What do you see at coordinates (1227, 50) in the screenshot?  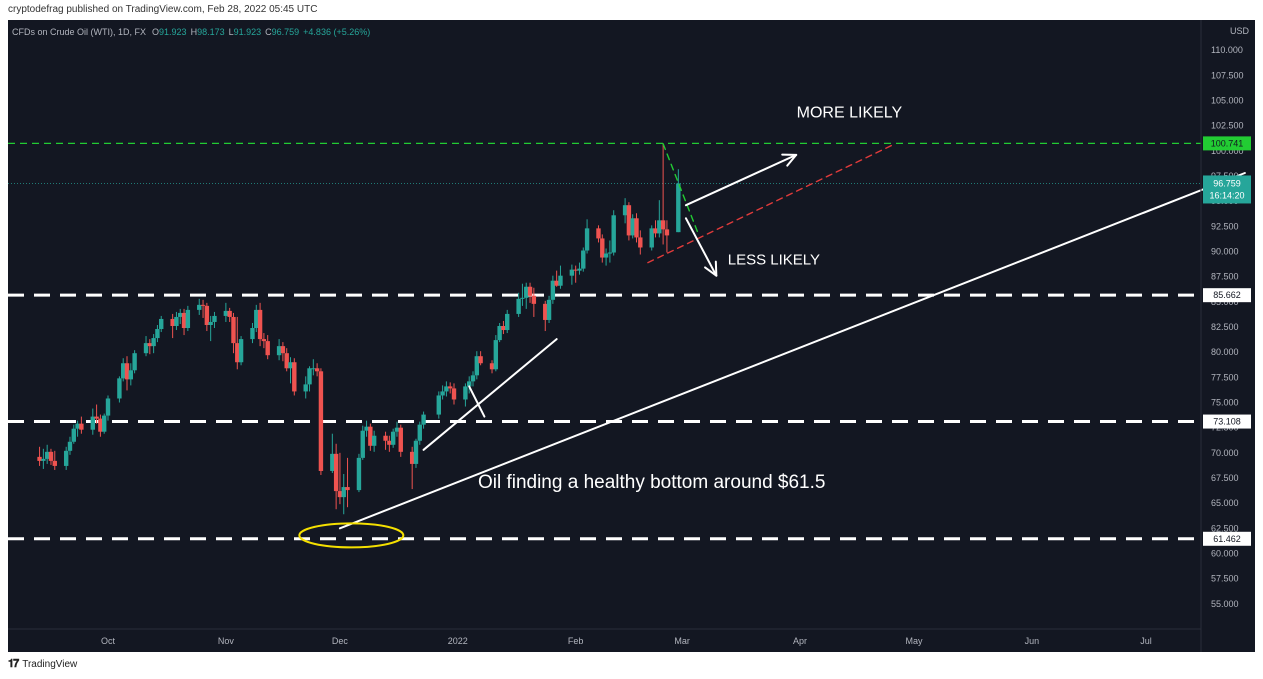 I see `y-tick-label-22: 110.000` at bounding box center [1227, 50].